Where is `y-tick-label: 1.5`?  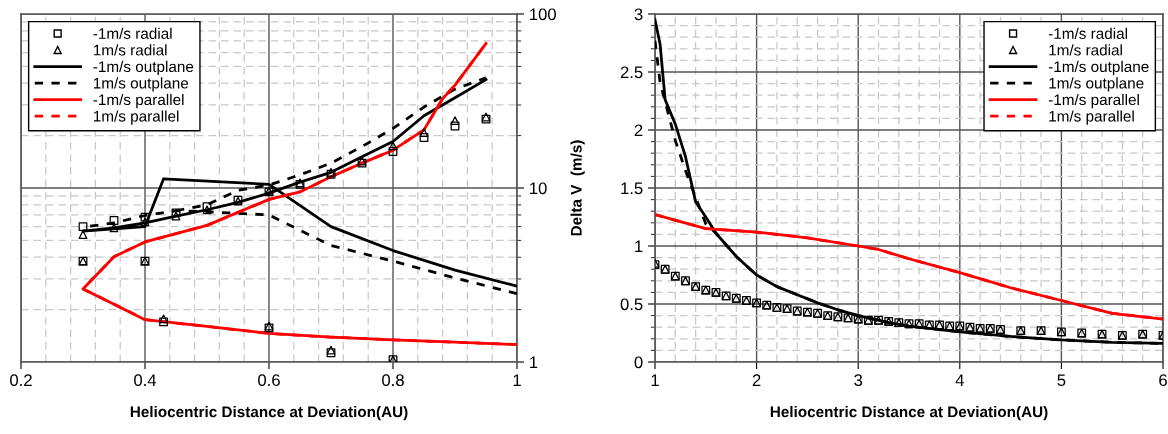 y-tick-label: 1.5 is located at coordinates (632, 188).